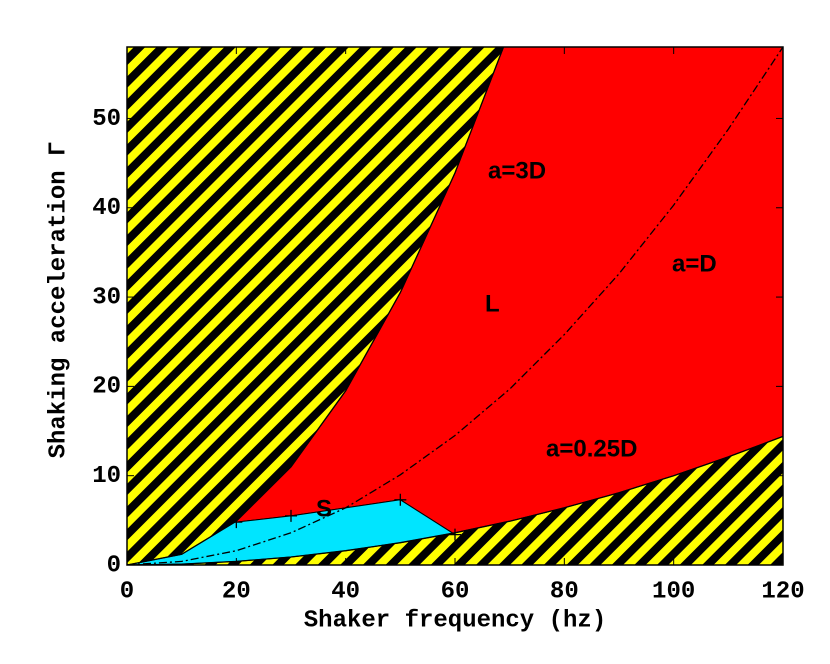 This screenshot has height=664, width=830. What do you see at coordinates (127, 591) in the screenshot?
I see `x-tick-label: 0` at bounding box center [127, 591].